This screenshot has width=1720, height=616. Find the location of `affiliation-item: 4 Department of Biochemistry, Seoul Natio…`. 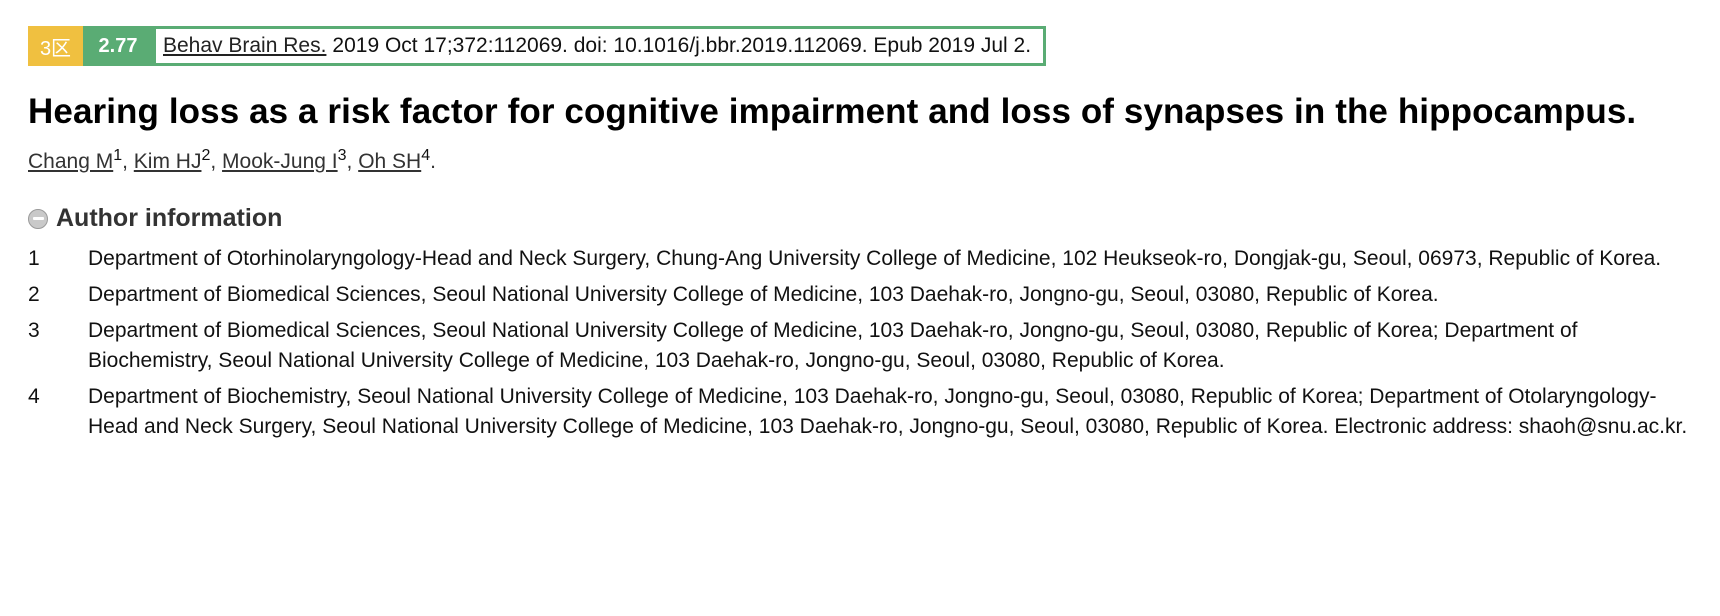

affiliation-item: 4 Department of Biochemistry, Seoul Natio… is located at coordinates (858, 412).